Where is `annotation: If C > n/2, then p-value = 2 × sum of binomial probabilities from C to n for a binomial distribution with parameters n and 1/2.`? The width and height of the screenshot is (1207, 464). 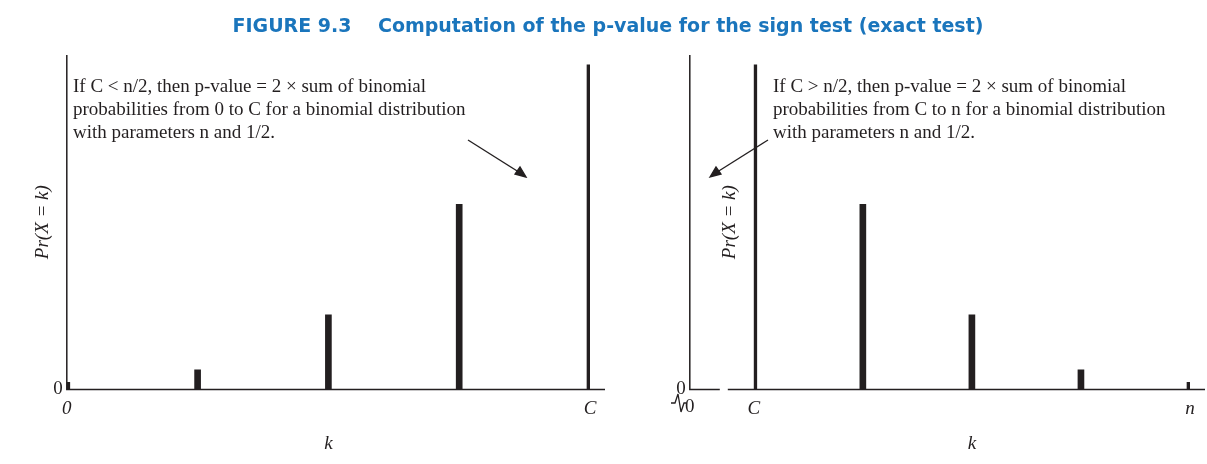
annotation: If C > n/2, then p-value = 2 × sum of binomial probabilities from C to n for a binomial distribution with parameters n and 1/2. is located at coordinates (970, 108).